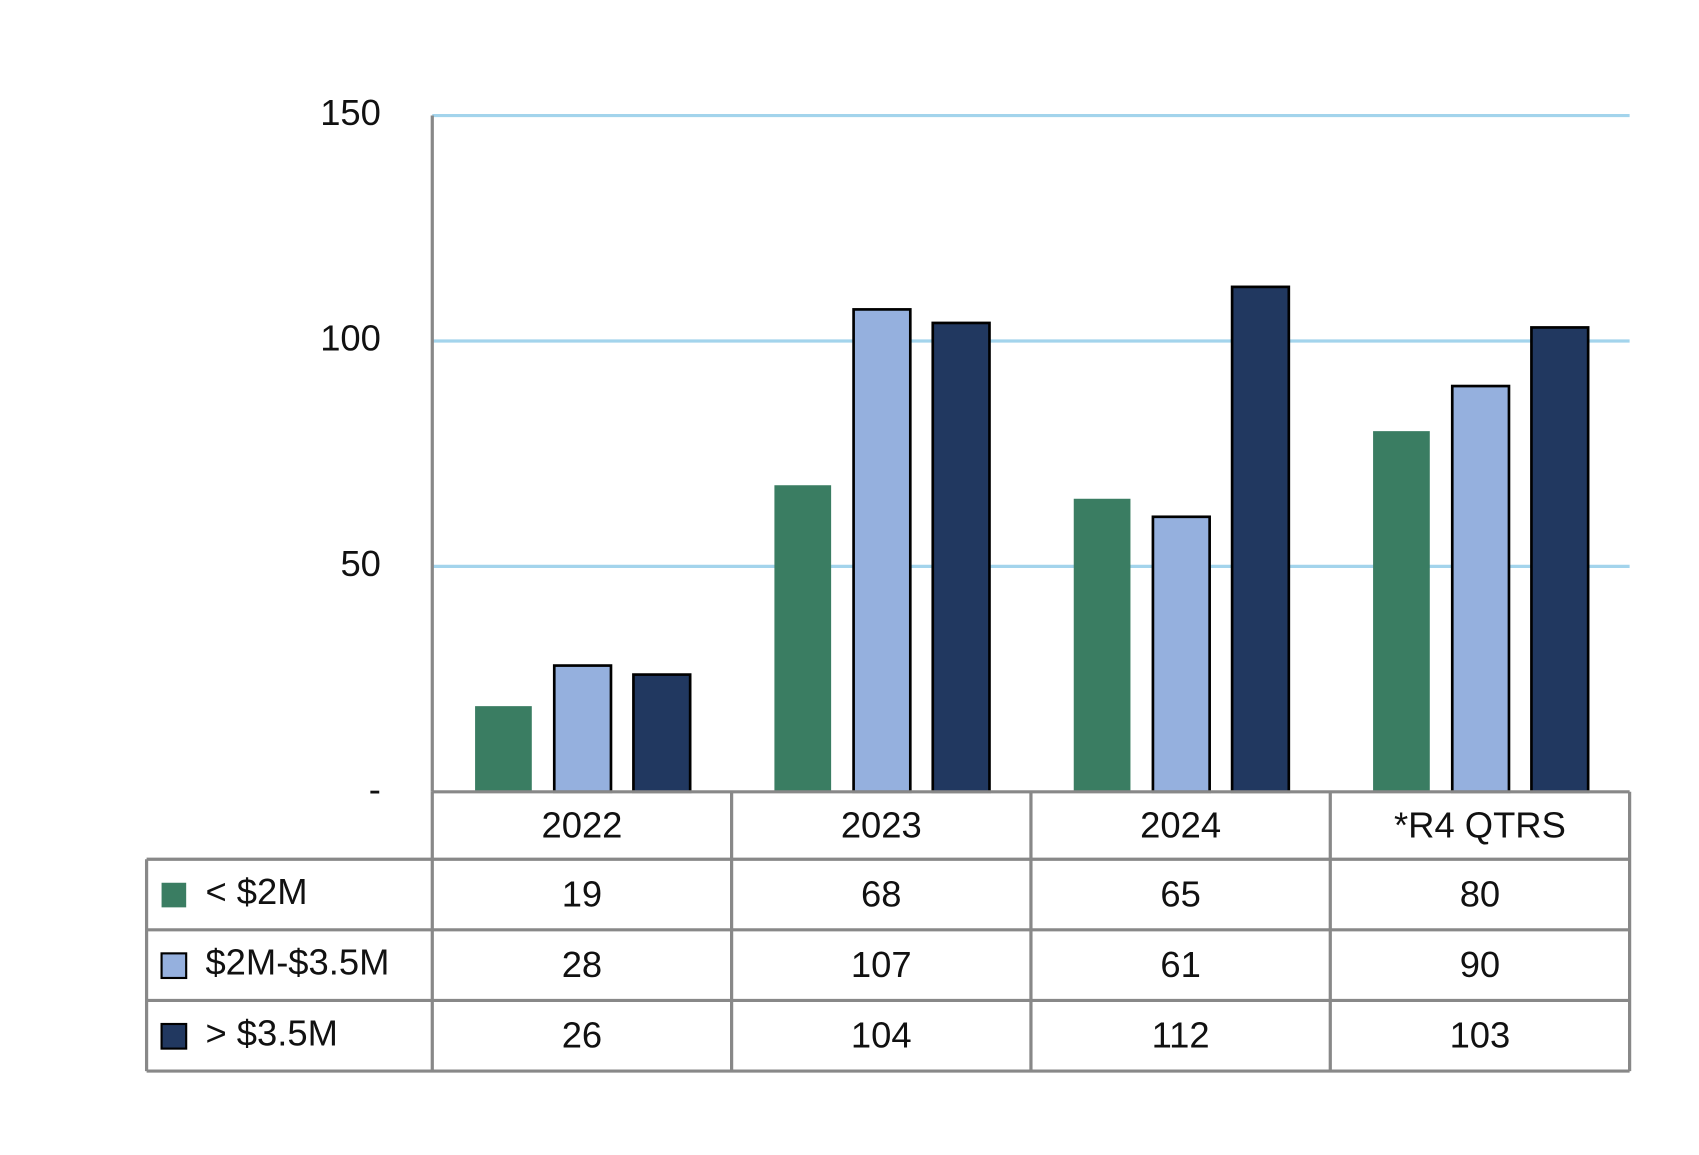 The image size is (1699, 1155). What do you see at coordinates (375, 788) in the screenshot?
I see `y-tick-label: -` at bounding box center [375, 788].